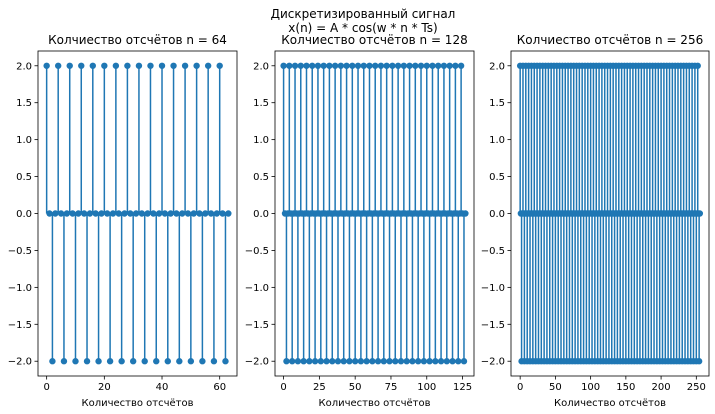 The height and width of the screenshot is (414, 715). What do you see at coordinates (661, 387) in the screenshot?
I see `x-tick-label: 200` at bounding box center [661, 387].